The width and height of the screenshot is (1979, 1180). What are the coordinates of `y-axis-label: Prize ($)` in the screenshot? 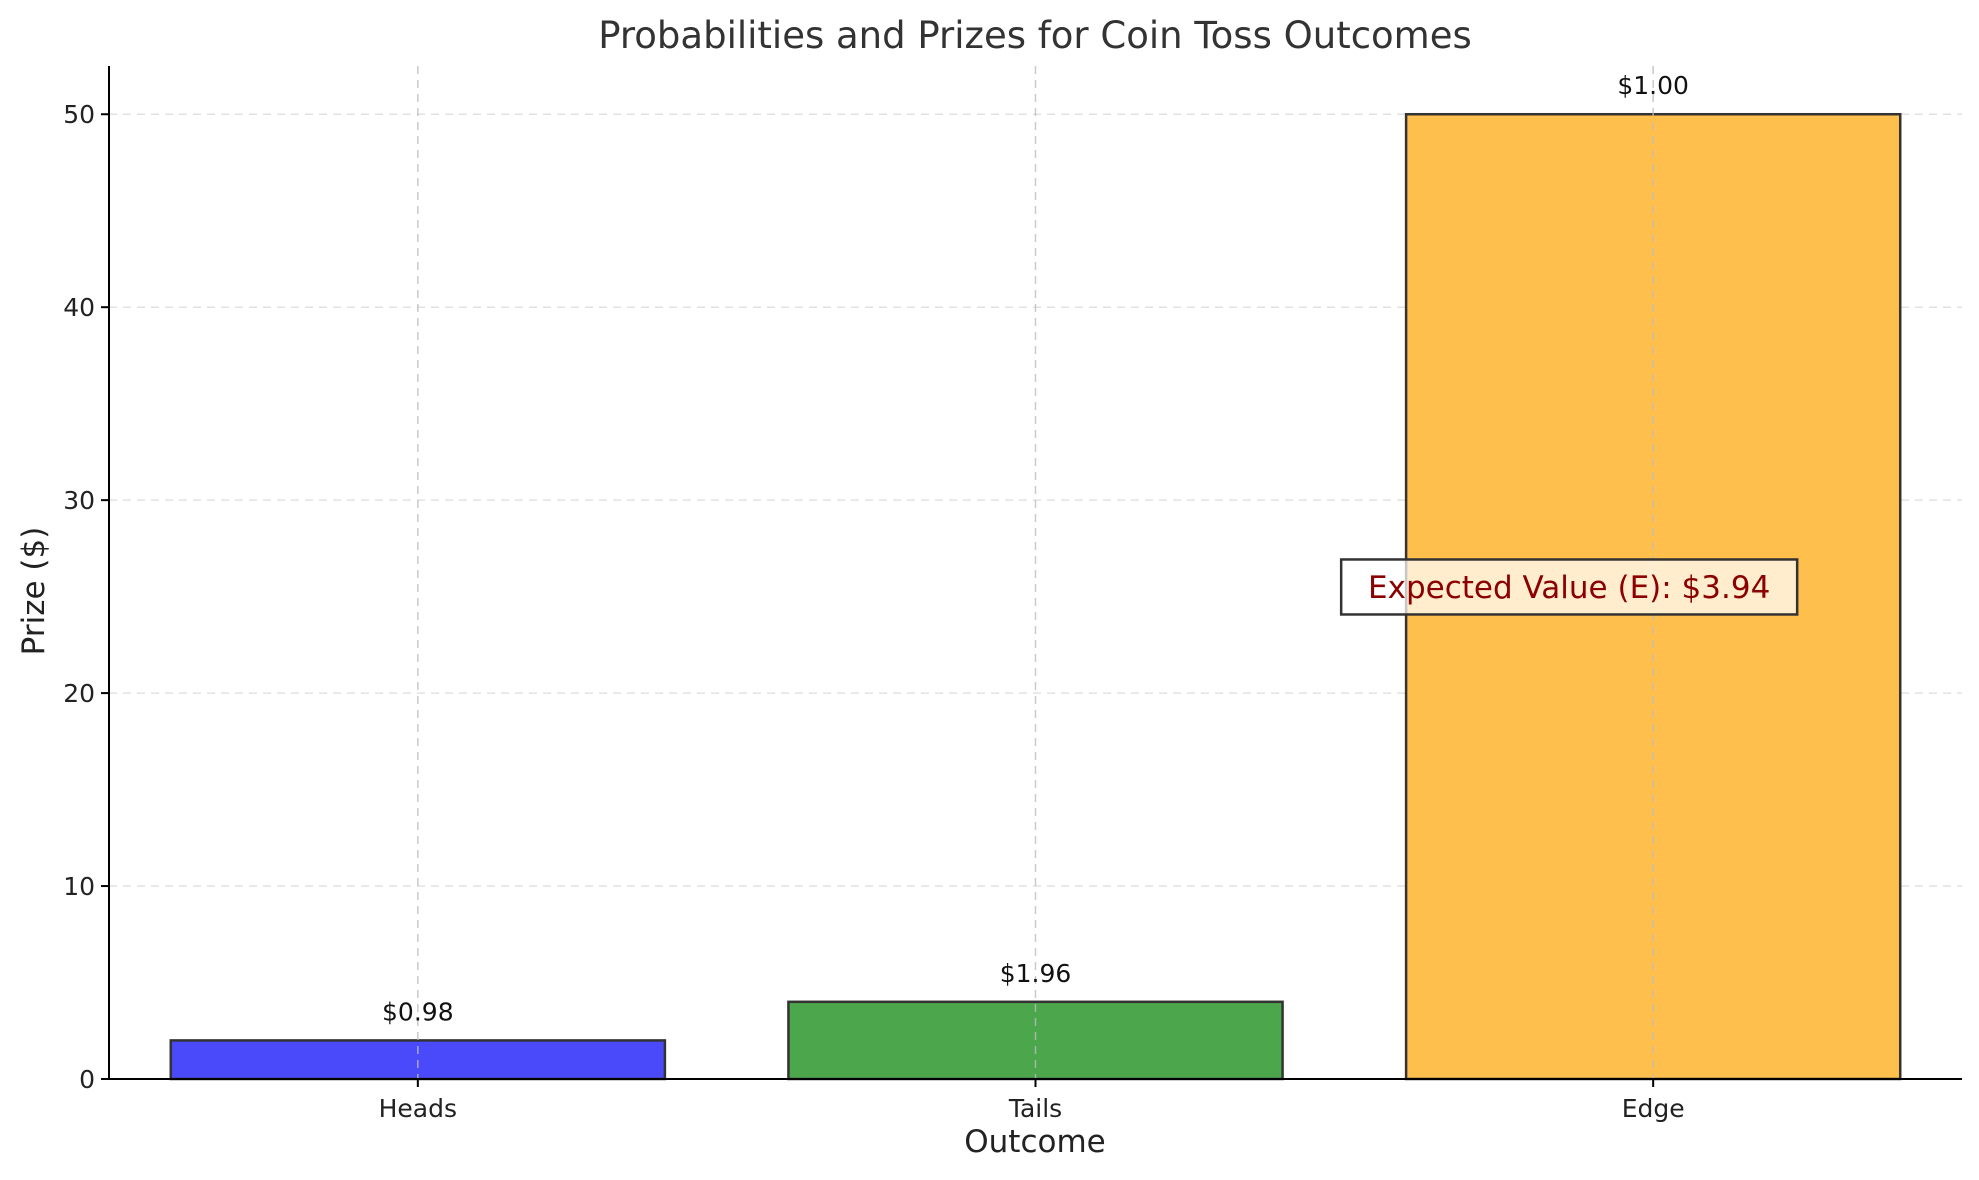 It's located at (34, 591).